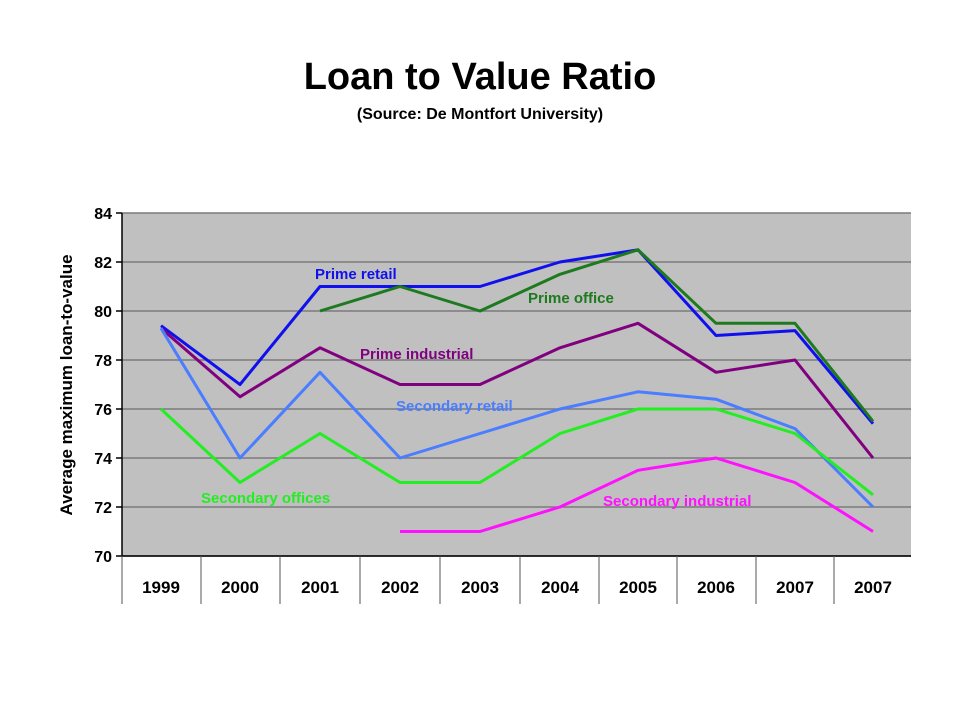 This screenshot has width=960, height=720. What do you see at coordinates (400, 587) in the screenshot?
I see `x-tick-label: 2002` at bounding box center [400, 587].